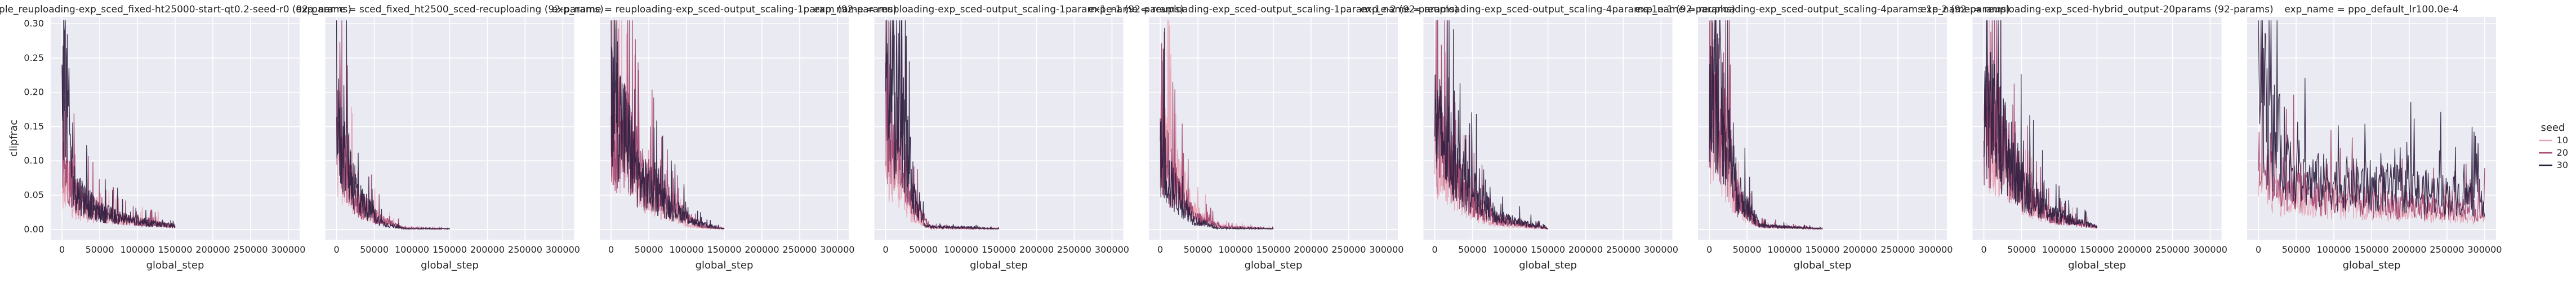  What do you see at coordinates (2562, 152) in the screenshot?
I see `legend-label-20: 20` at bounding box center [2562, 152].